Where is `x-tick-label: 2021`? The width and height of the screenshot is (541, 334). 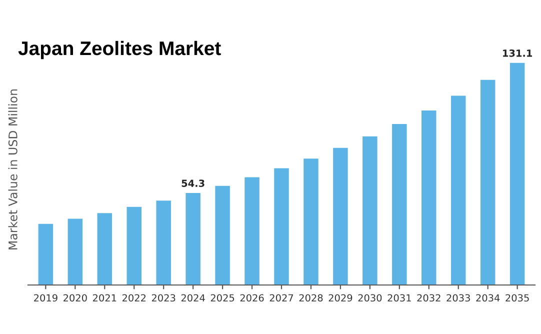 x-tick-label: 2021 is located at coordinates (104, 298).